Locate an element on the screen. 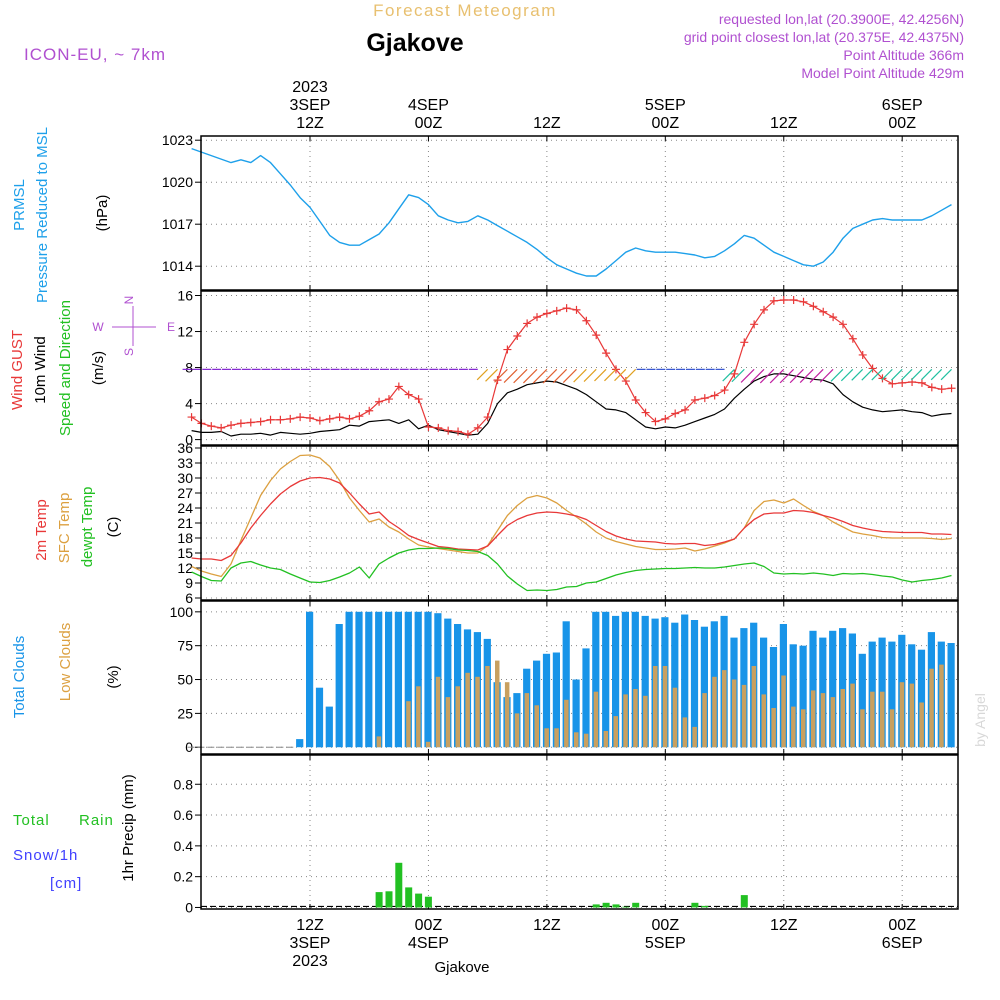  ytick-label-0: 0 is located at coordinates (189, 440).